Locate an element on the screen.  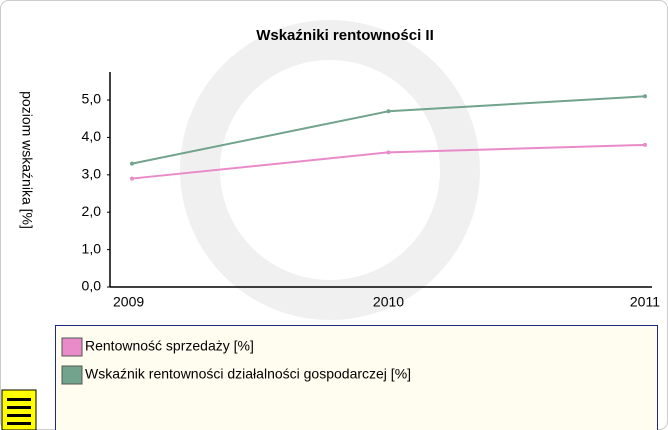
x-tick-label: 2011 is located at coordinates (645, 302).